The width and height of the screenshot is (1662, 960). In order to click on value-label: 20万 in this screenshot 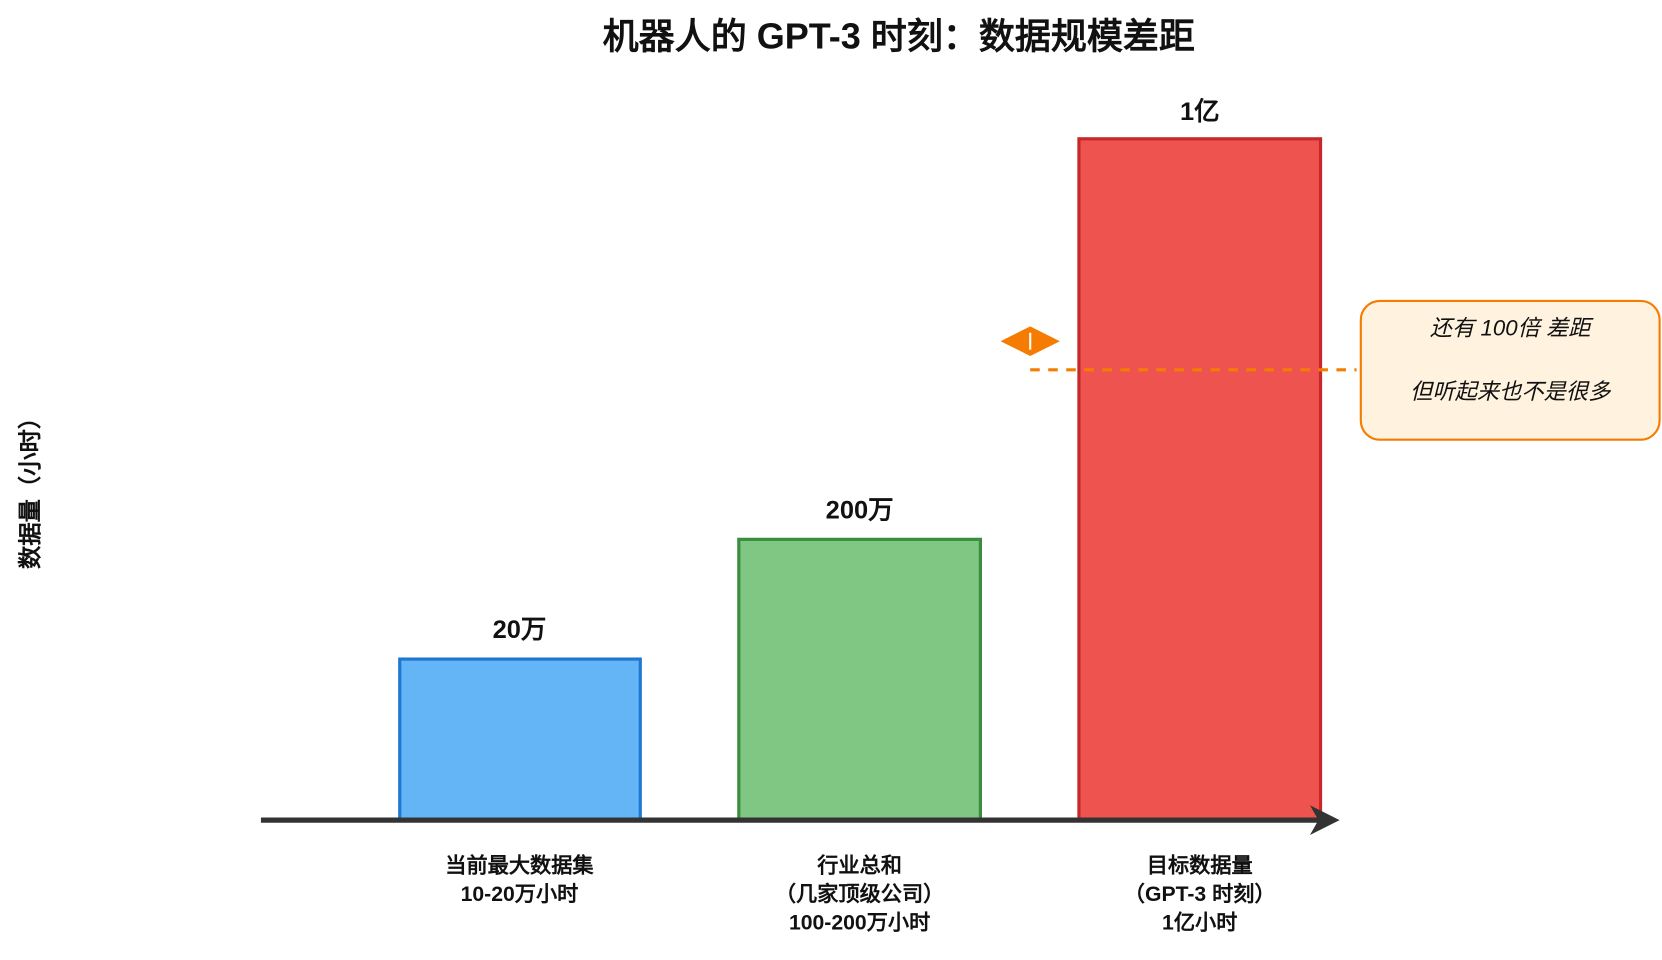, I will do `click(520, 630)`.